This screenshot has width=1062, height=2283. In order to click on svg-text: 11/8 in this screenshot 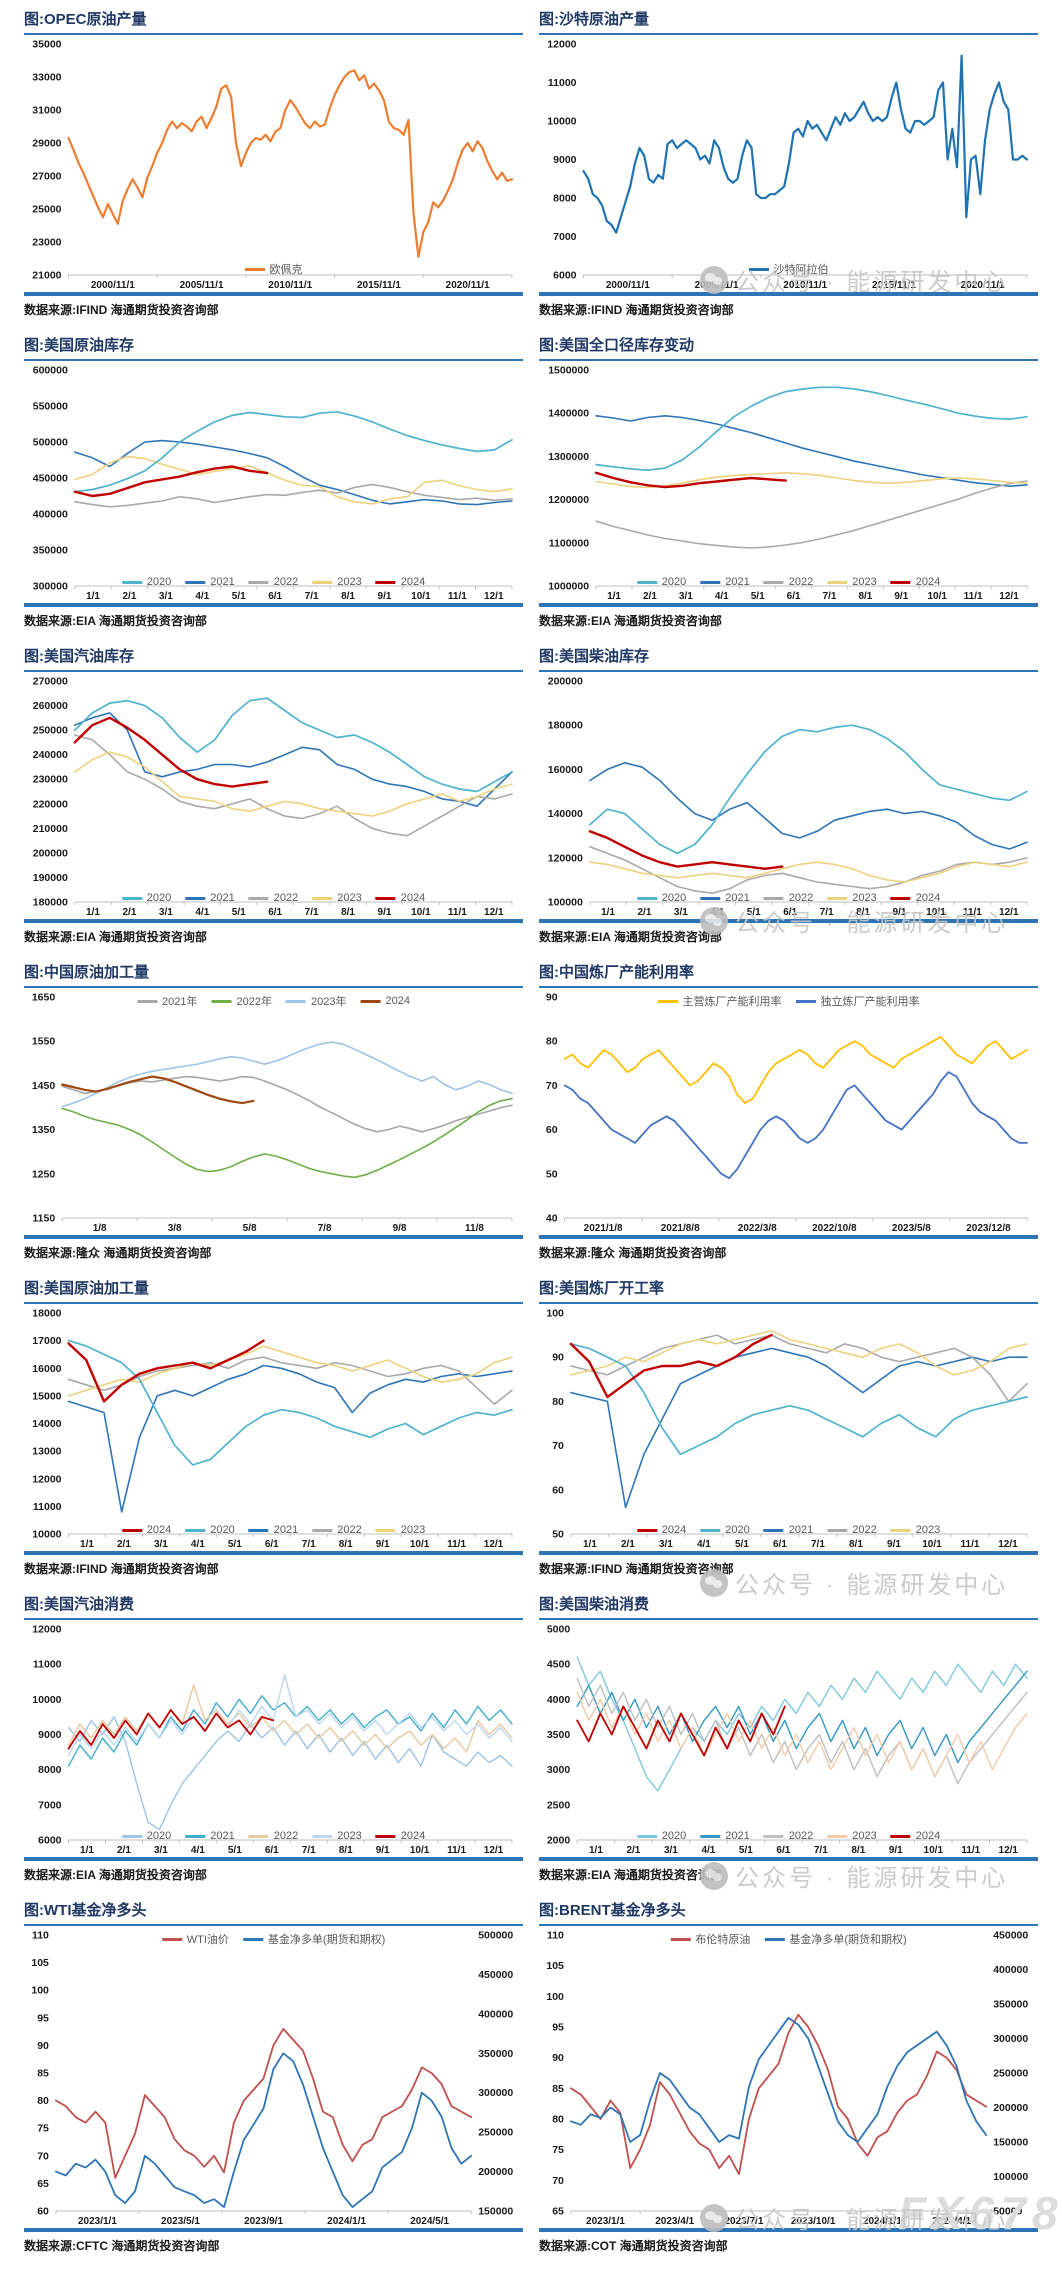, I will do `click(474, 1228)`.